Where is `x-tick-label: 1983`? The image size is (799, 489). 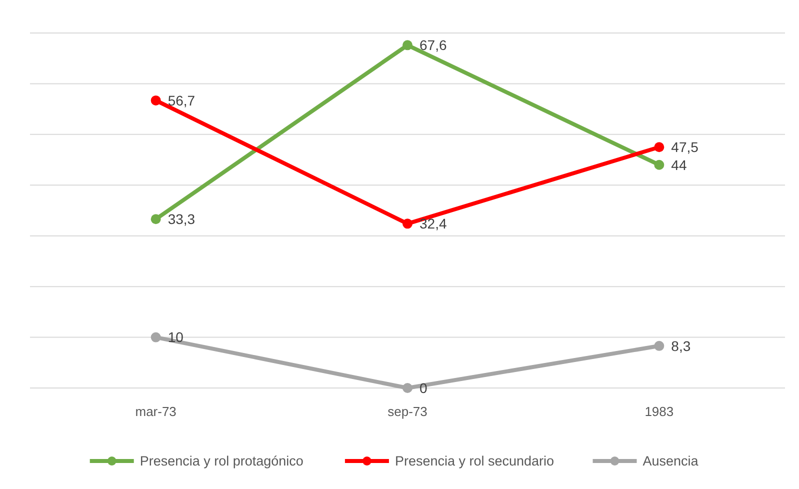 x-tick-label: 1983 is located at coordinates (659, 411).